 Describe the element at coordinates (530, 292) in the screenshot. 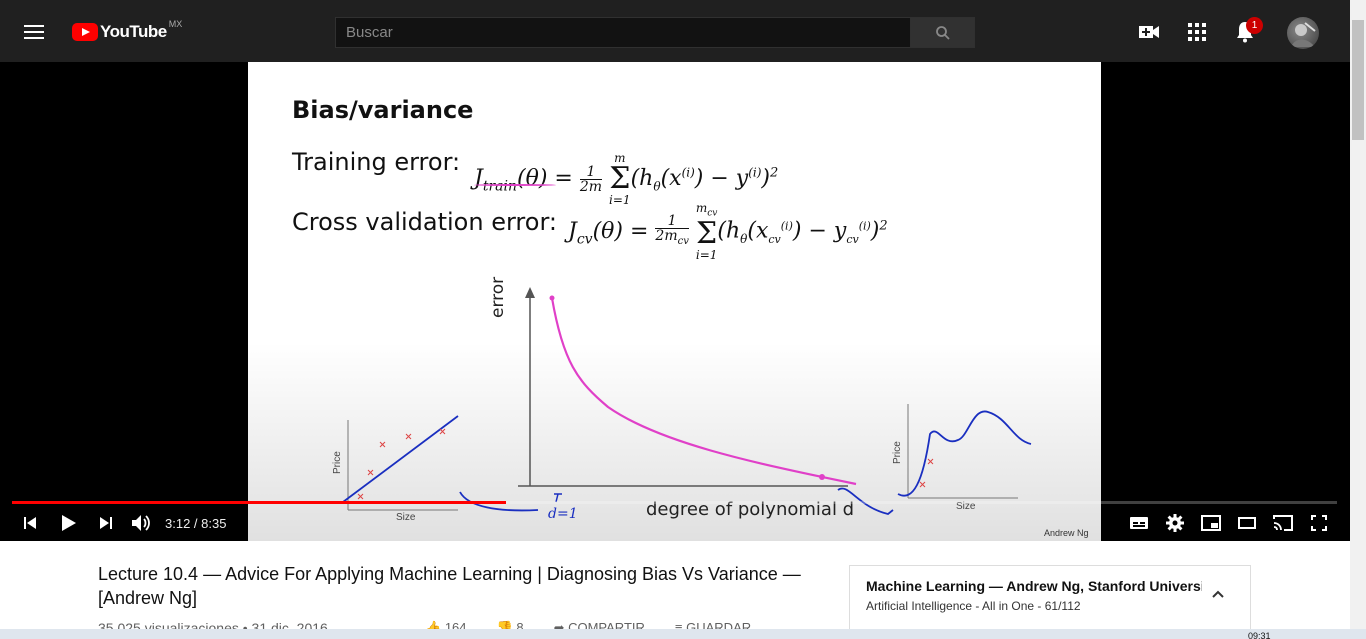

I see `y-axis-arrow` at that location.